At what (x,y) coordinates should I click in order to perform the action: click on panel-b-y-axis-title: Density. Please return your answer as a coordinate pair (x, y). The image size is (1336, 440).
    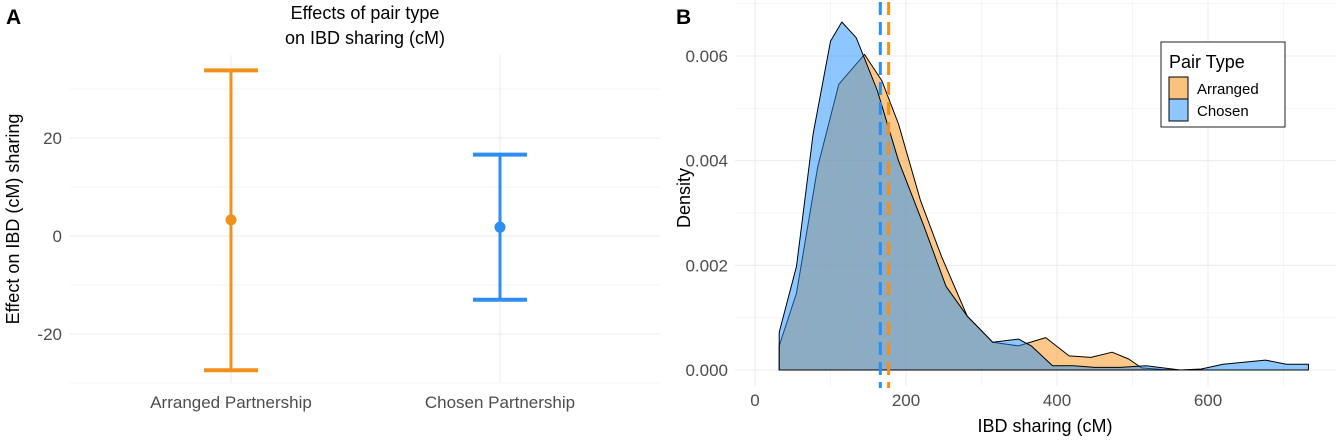
    Looking at the image, I should click on (684, 198).